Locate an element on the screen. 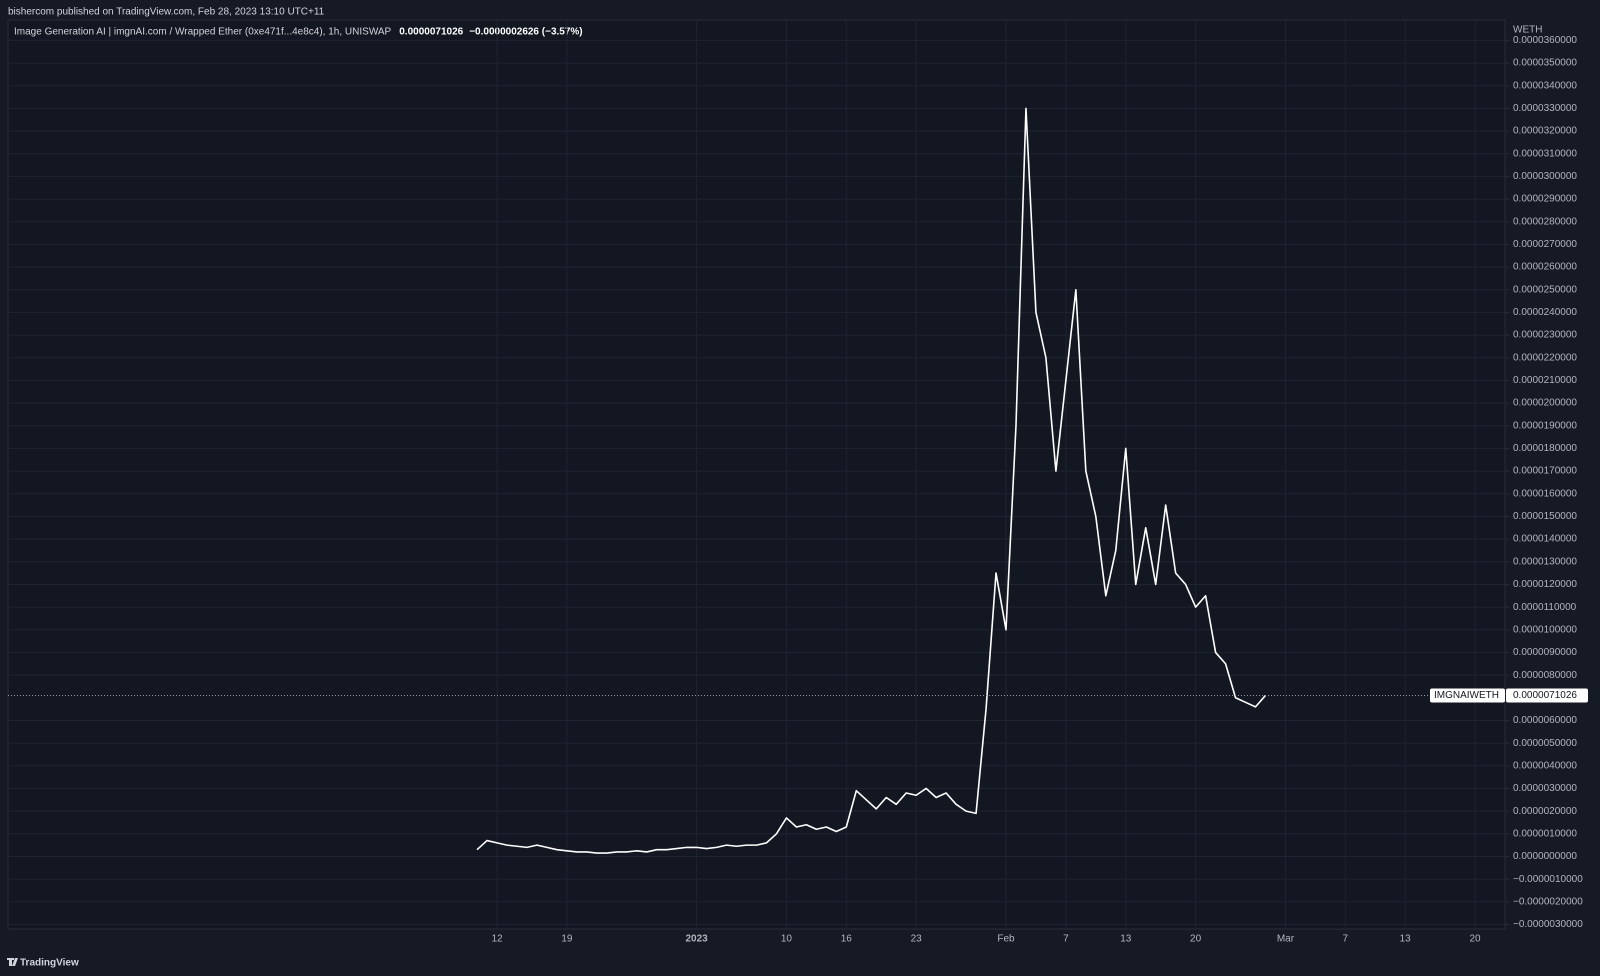 The width and height of the screenshot is (1600, 976). y-tick-label: 0.0000030000 is located at coordinates (1545, 788).